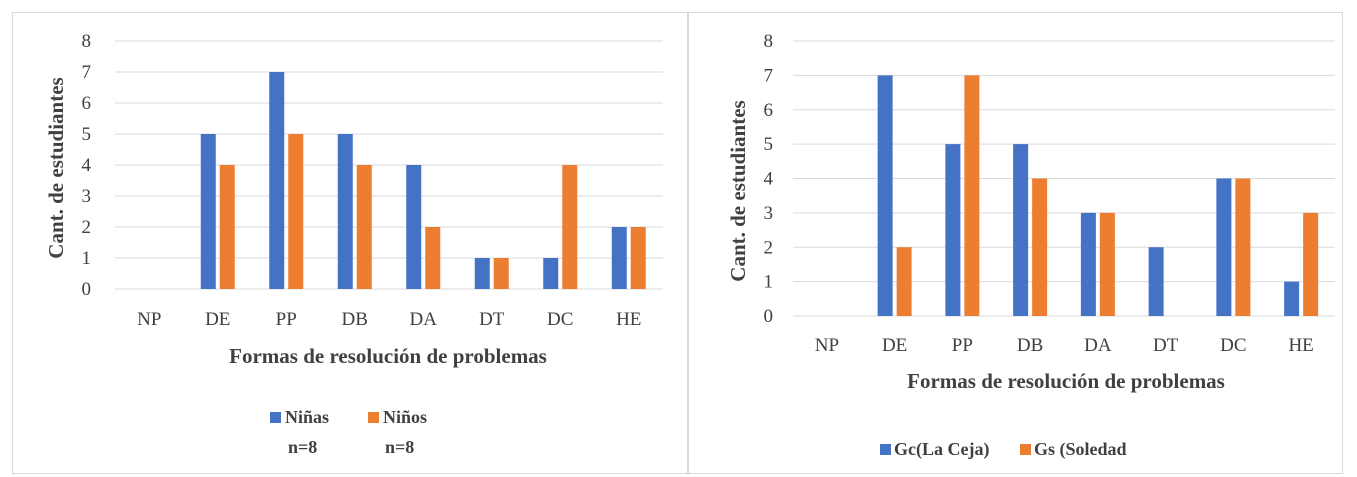 The height and width of the screenshot is (477, 1357). I want to click on legend-label-series-1: Gc(La Ceja), so click(941, 449).